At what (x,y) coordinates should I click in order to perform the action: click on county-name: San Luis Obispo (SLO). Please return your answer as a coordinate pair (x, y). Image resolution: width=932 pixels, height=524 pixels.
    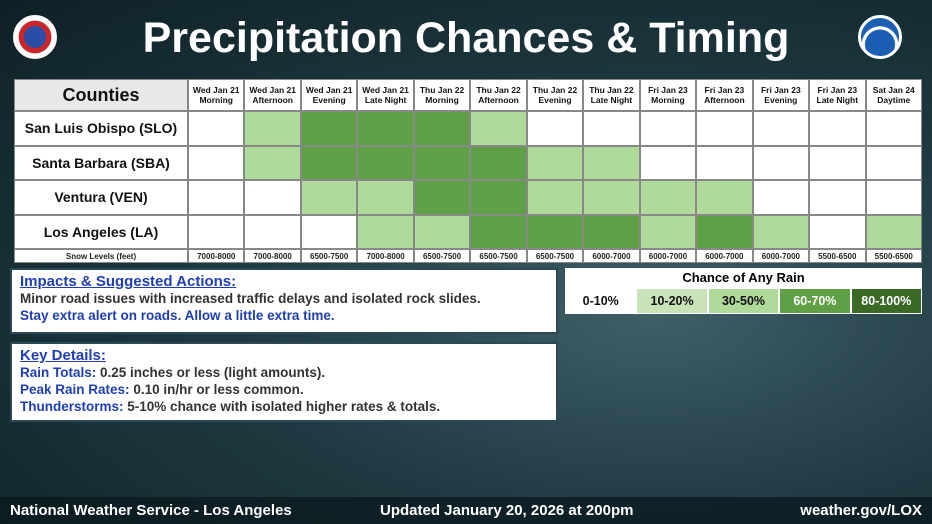
    Looking at the image, I should click on (101, 128).